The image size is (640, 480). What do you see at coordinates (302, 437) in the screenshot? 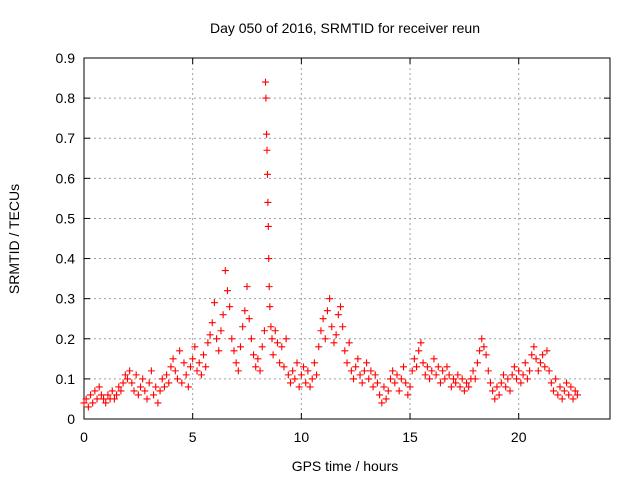
I see `x-tick-label: 10` at bounding box center [302, 437].